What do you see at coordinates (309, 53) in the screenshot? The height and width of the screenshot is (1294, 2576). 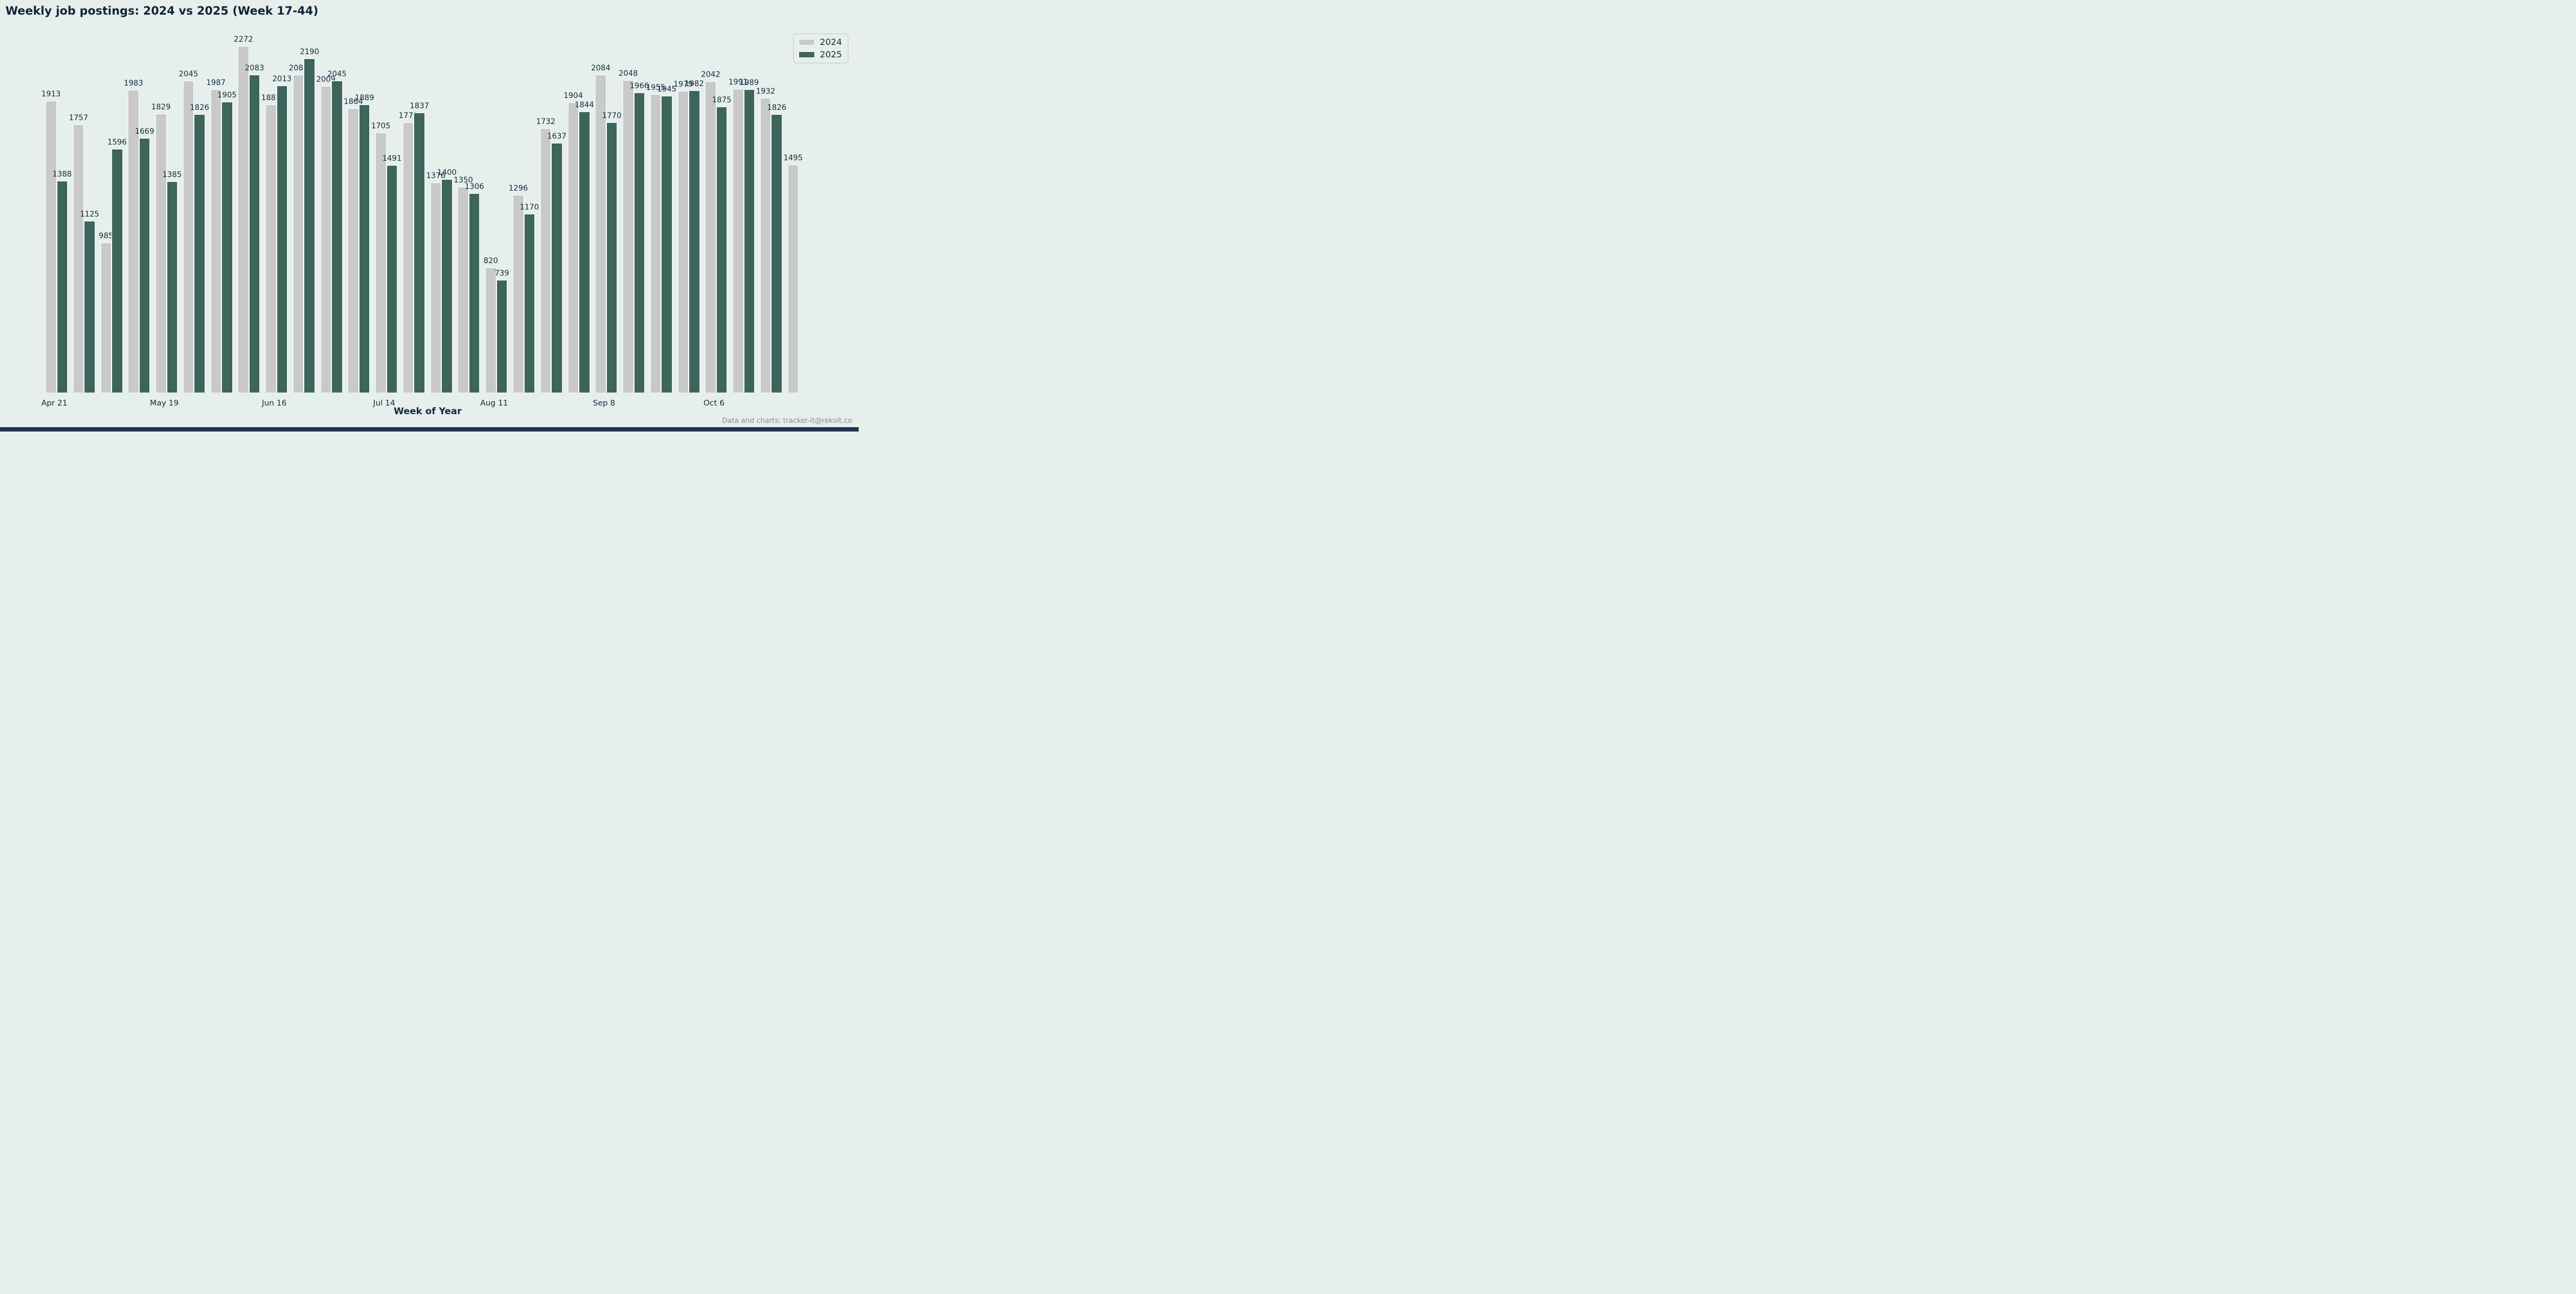 I see `bar-value-label: 2190` at bounding box center [309, 53].